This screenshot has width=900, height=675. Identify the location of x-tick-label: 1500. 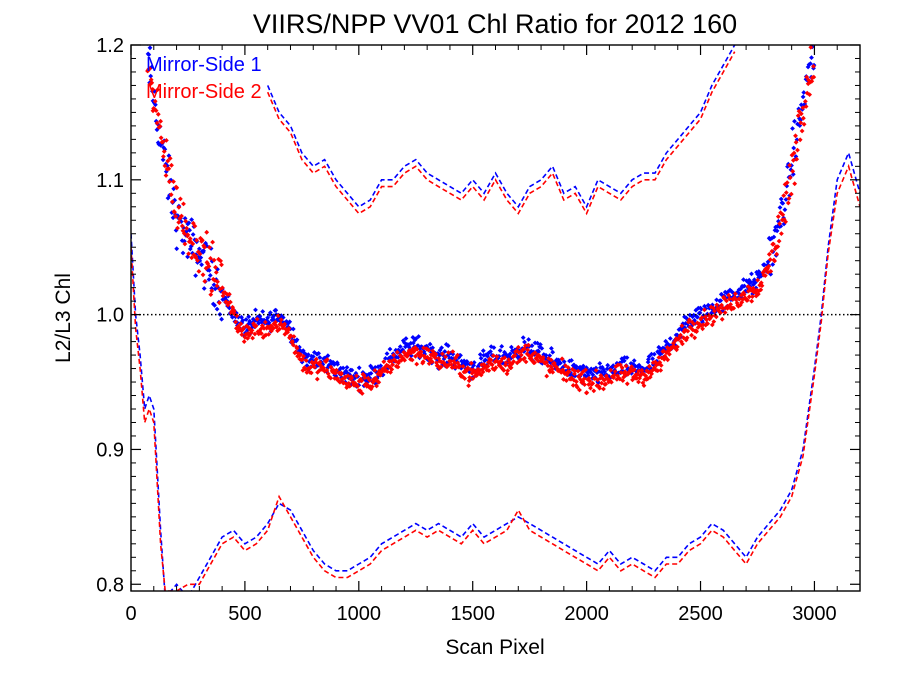
(472, 614).